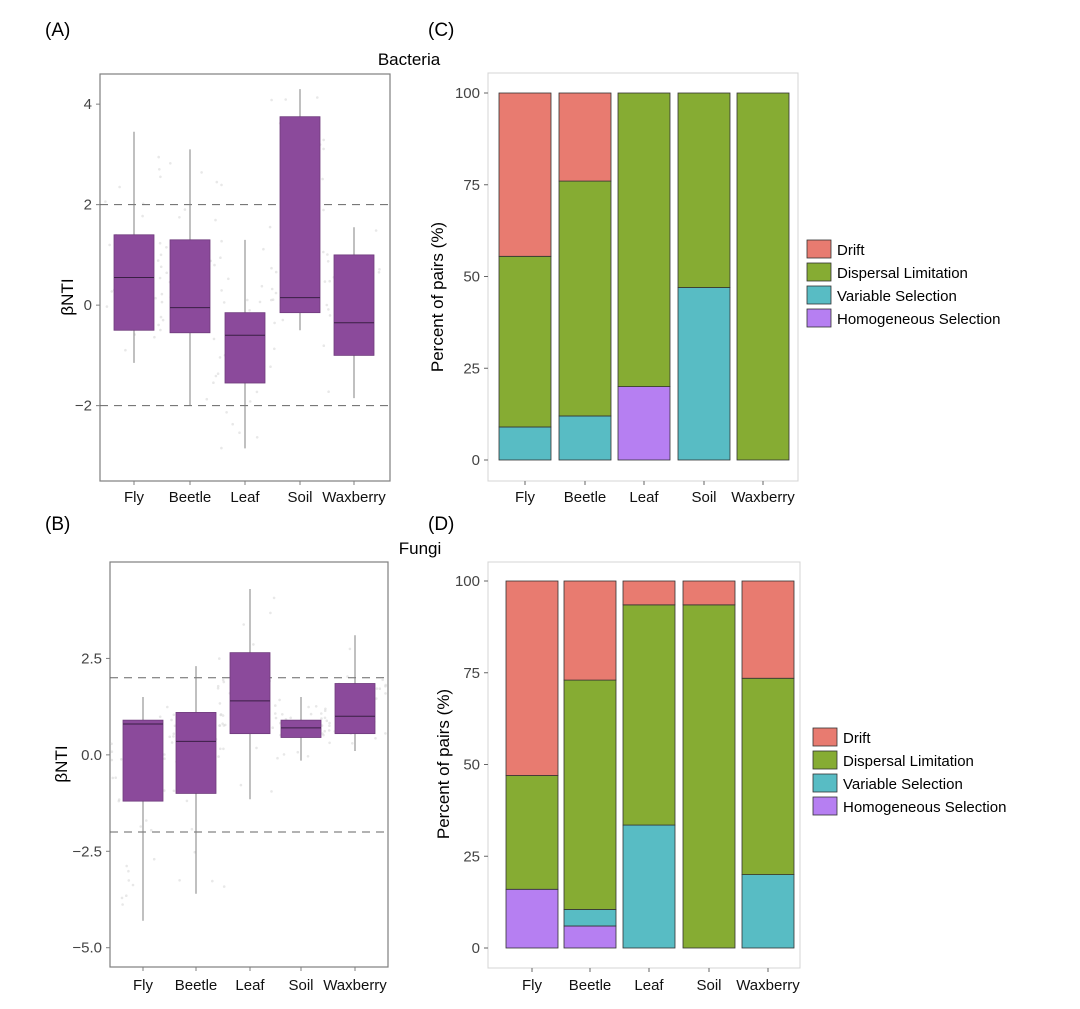 The height and width of the screenshot is (1009, 1080). I want to click on panel-label: (A), so click(57, 30).